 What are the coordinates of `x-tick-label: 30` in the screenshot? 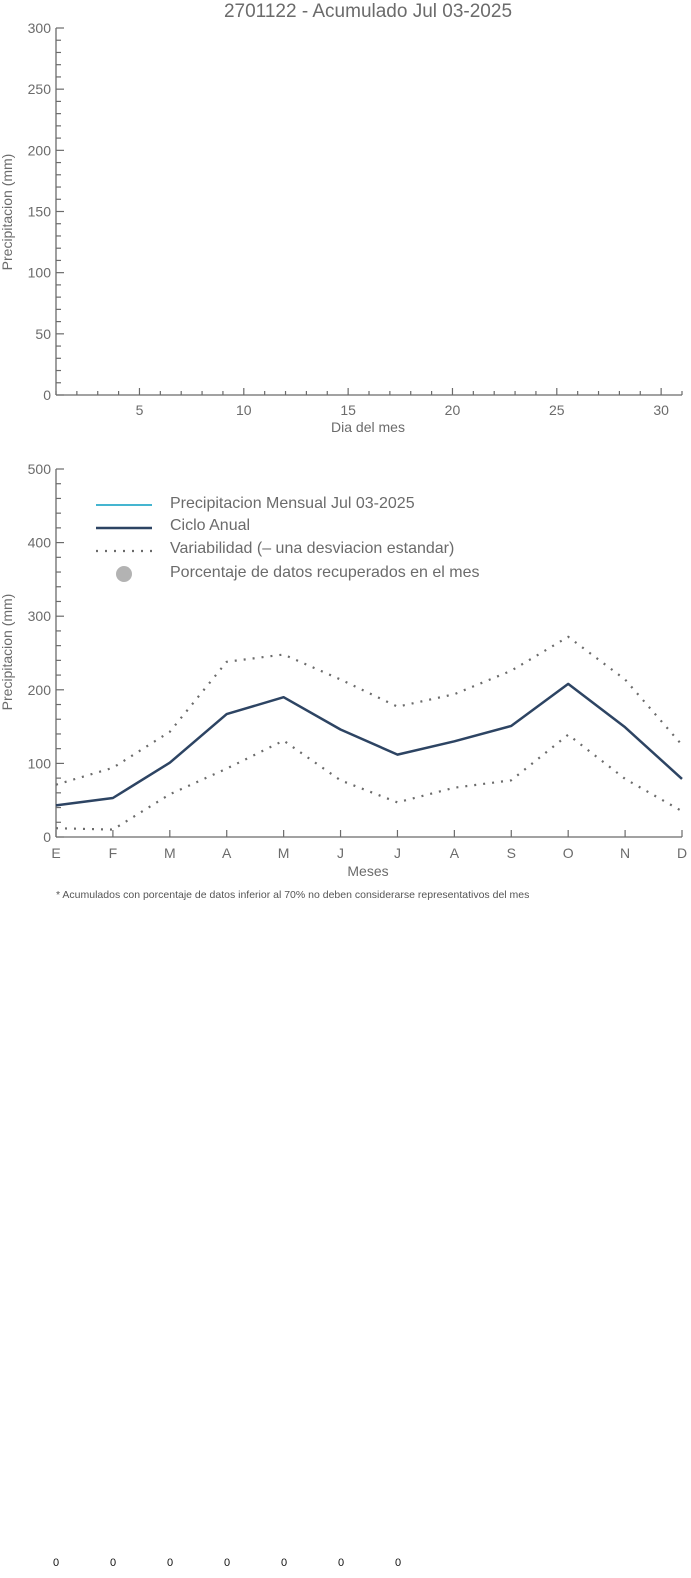 It's located at (661, 410).